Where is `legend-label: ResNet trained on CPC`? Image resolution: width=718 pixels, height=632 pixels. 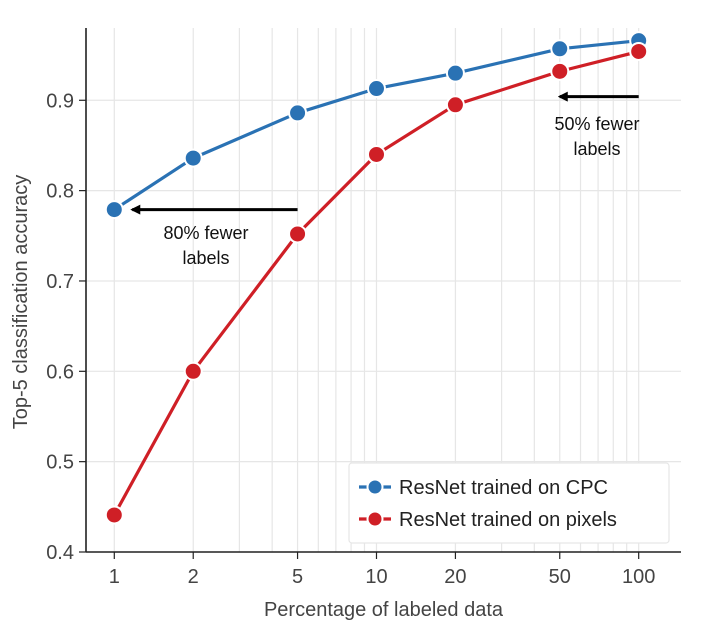 legend-label: ResNet trained on CPC is located at coordinates (503, 488).